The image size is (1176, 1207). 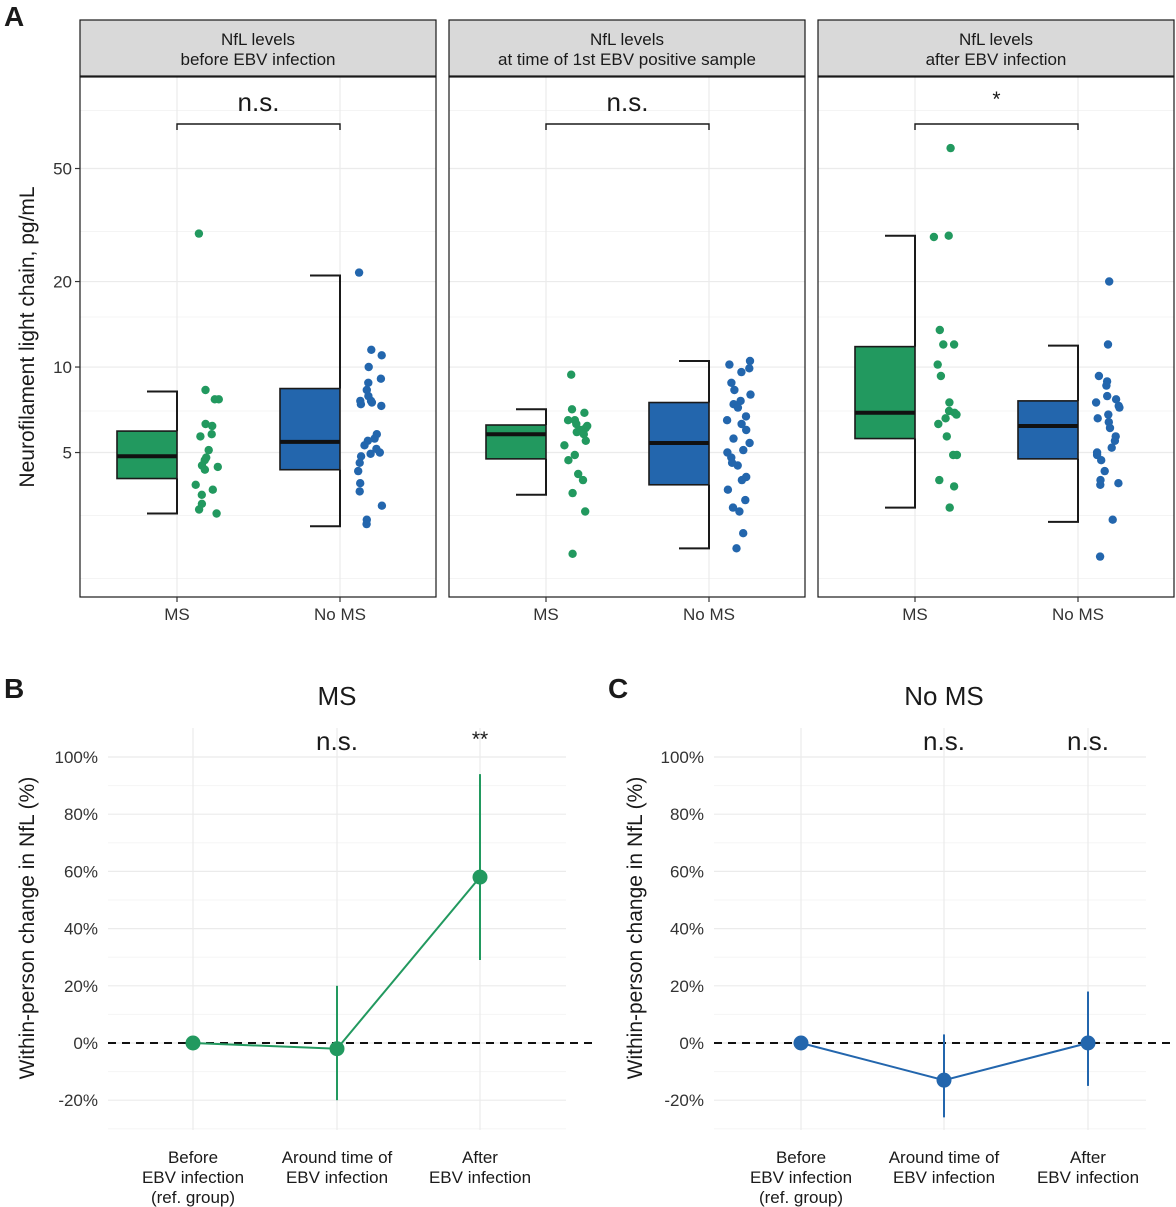 What do you see at coordinates (27, 336) in the screenshot?
I see `y-axis-label: Neurofilament light chain, pg/mL` at bounding box center [27, 336].